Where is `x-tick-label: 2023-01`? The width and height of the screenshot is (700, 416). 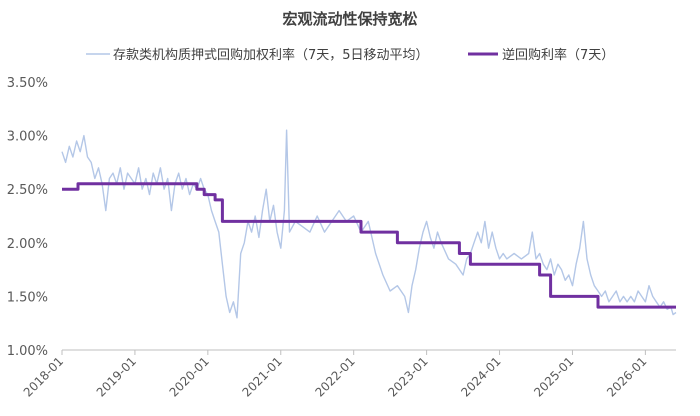
x-tick-label: 2023-01 is located at coordinates (407, 376).